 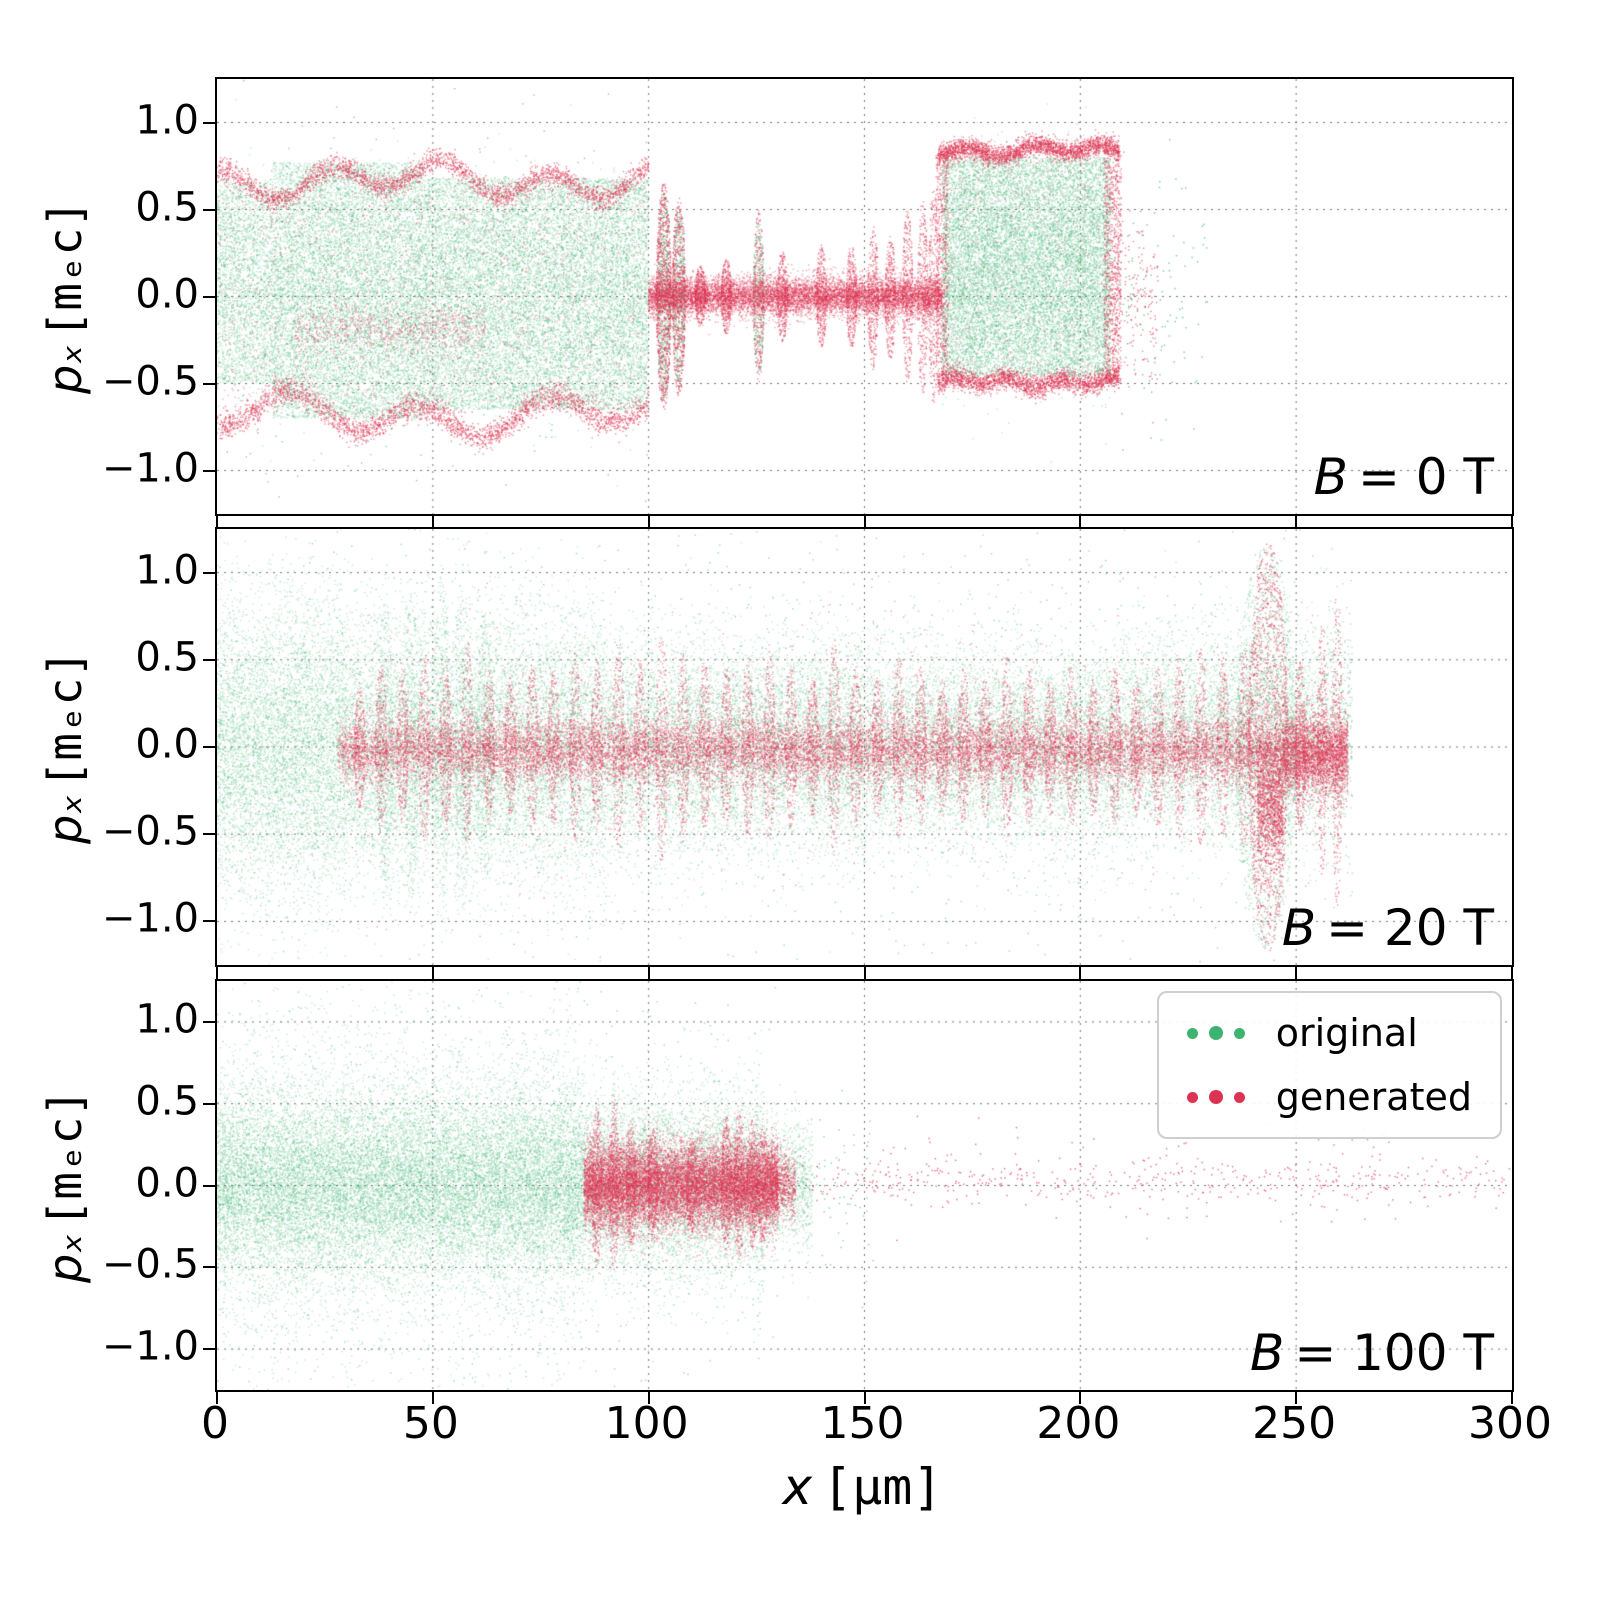 What do you see at coordinates (1294, 1423) in the screenshot?
I see `x-tick-label: 250` at bounding box center [1294, 1423].